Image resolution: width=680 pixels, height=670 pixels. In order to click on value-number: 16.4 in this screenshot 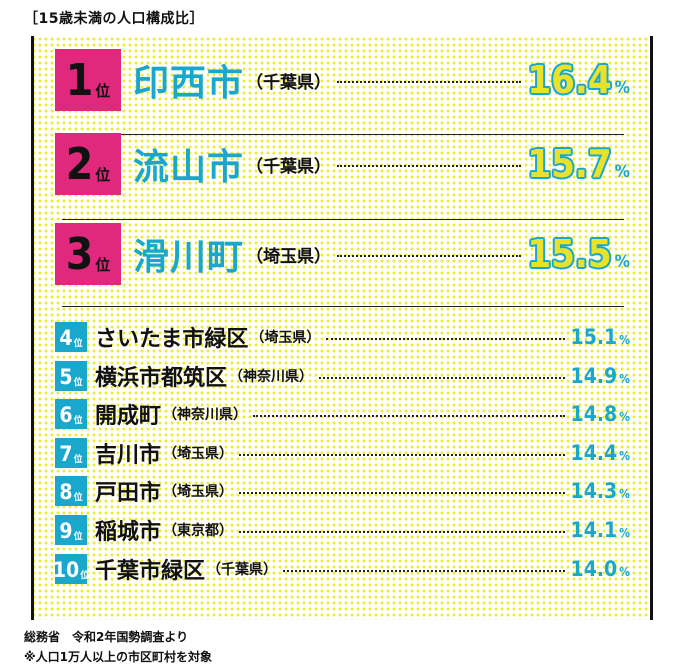, I will do `click(569, 80)`.